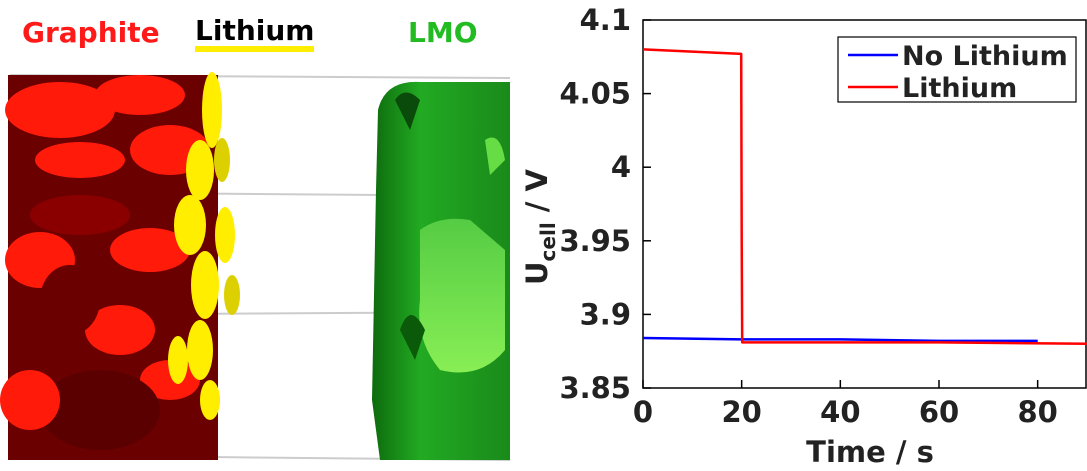  Describe the element at coordinates (605, 20) in the screenshot. I see `y-tick-label: 4.1` at that location.